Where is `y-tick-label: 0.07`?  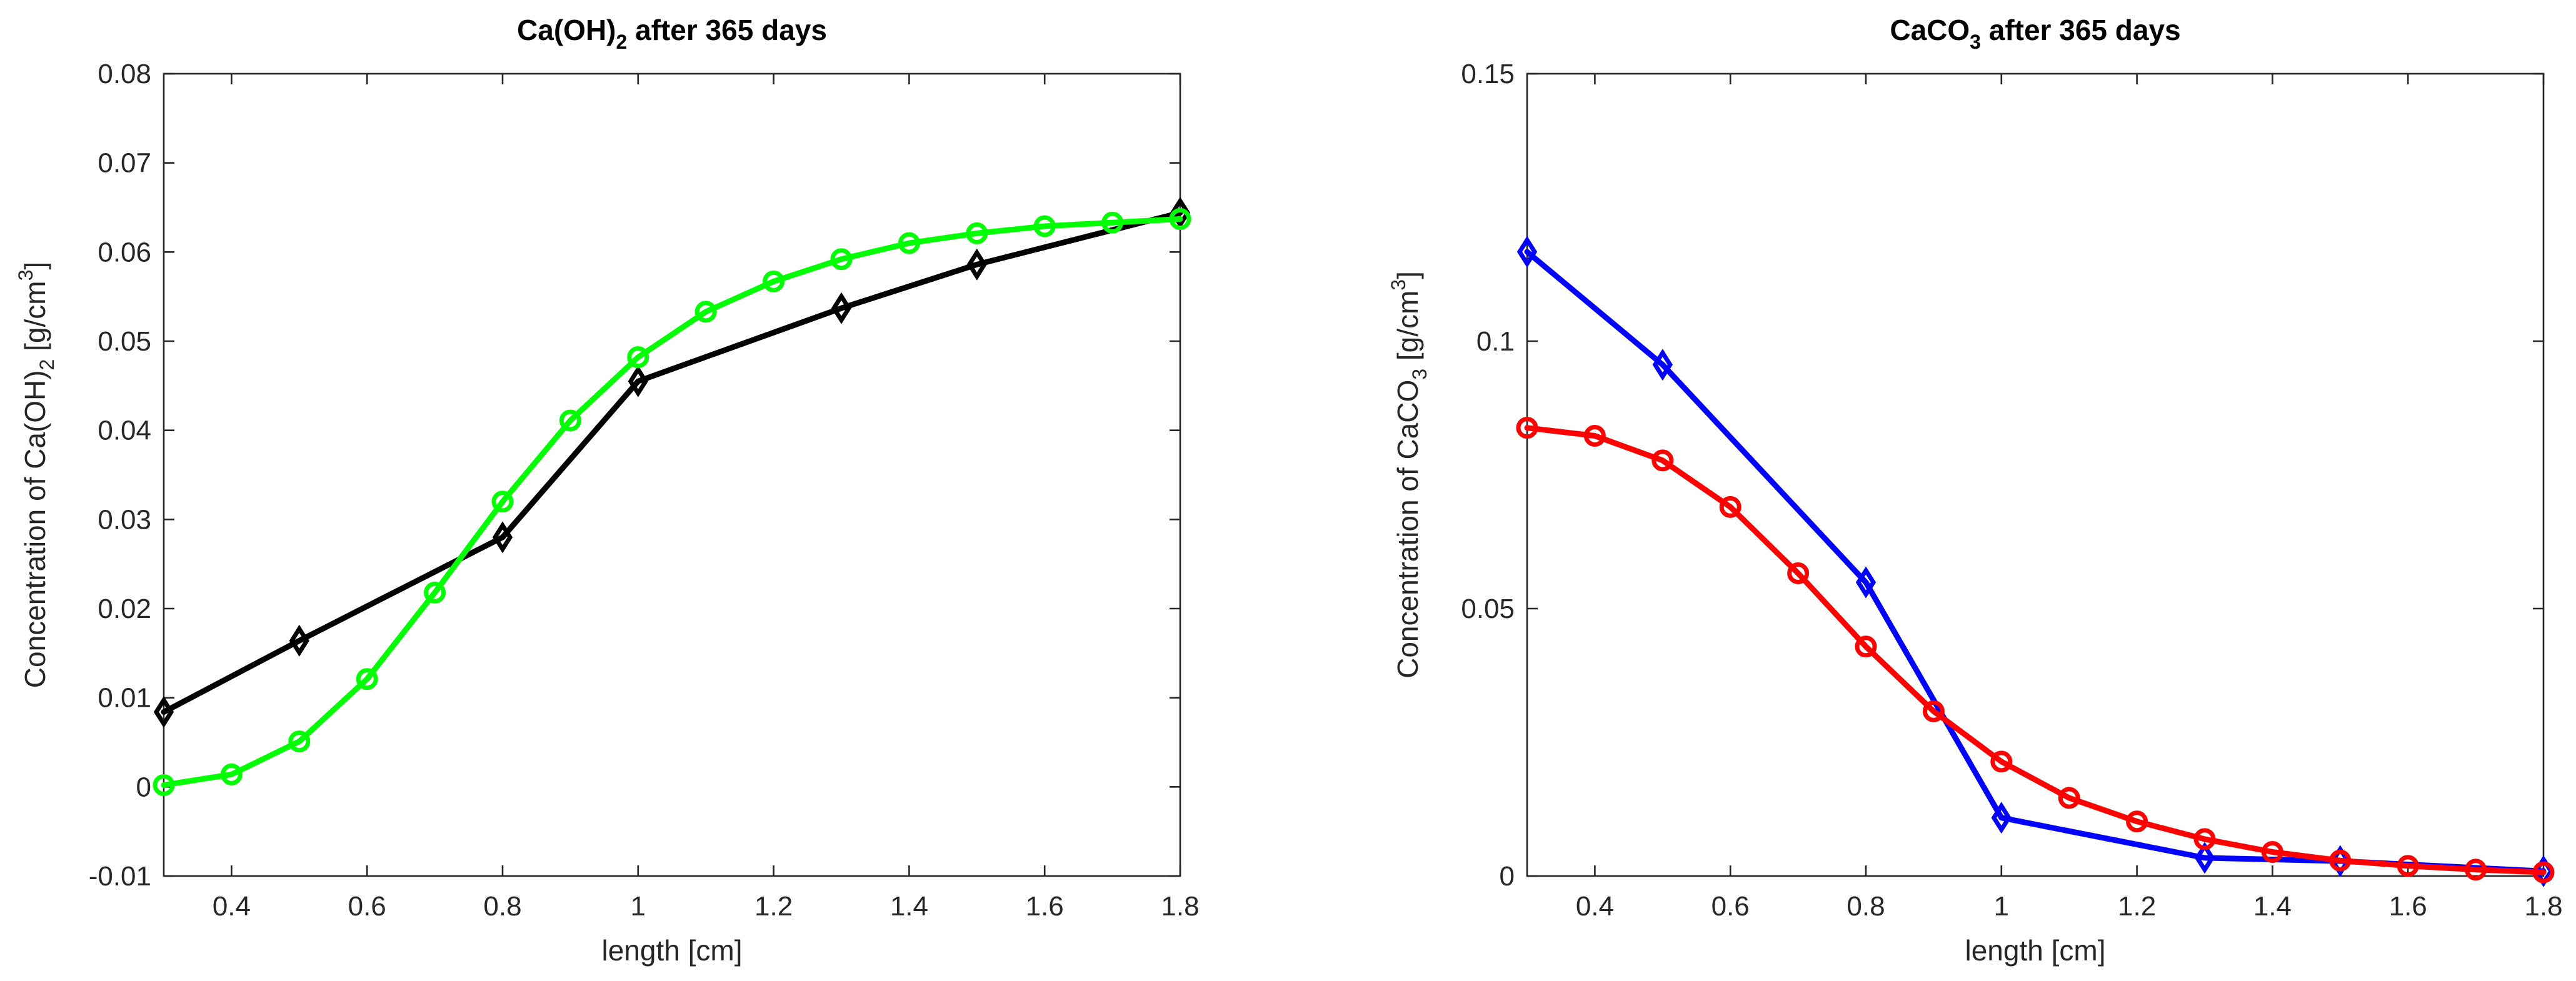
y-tick-label: 0.07 is located at coordinates (124, 163).